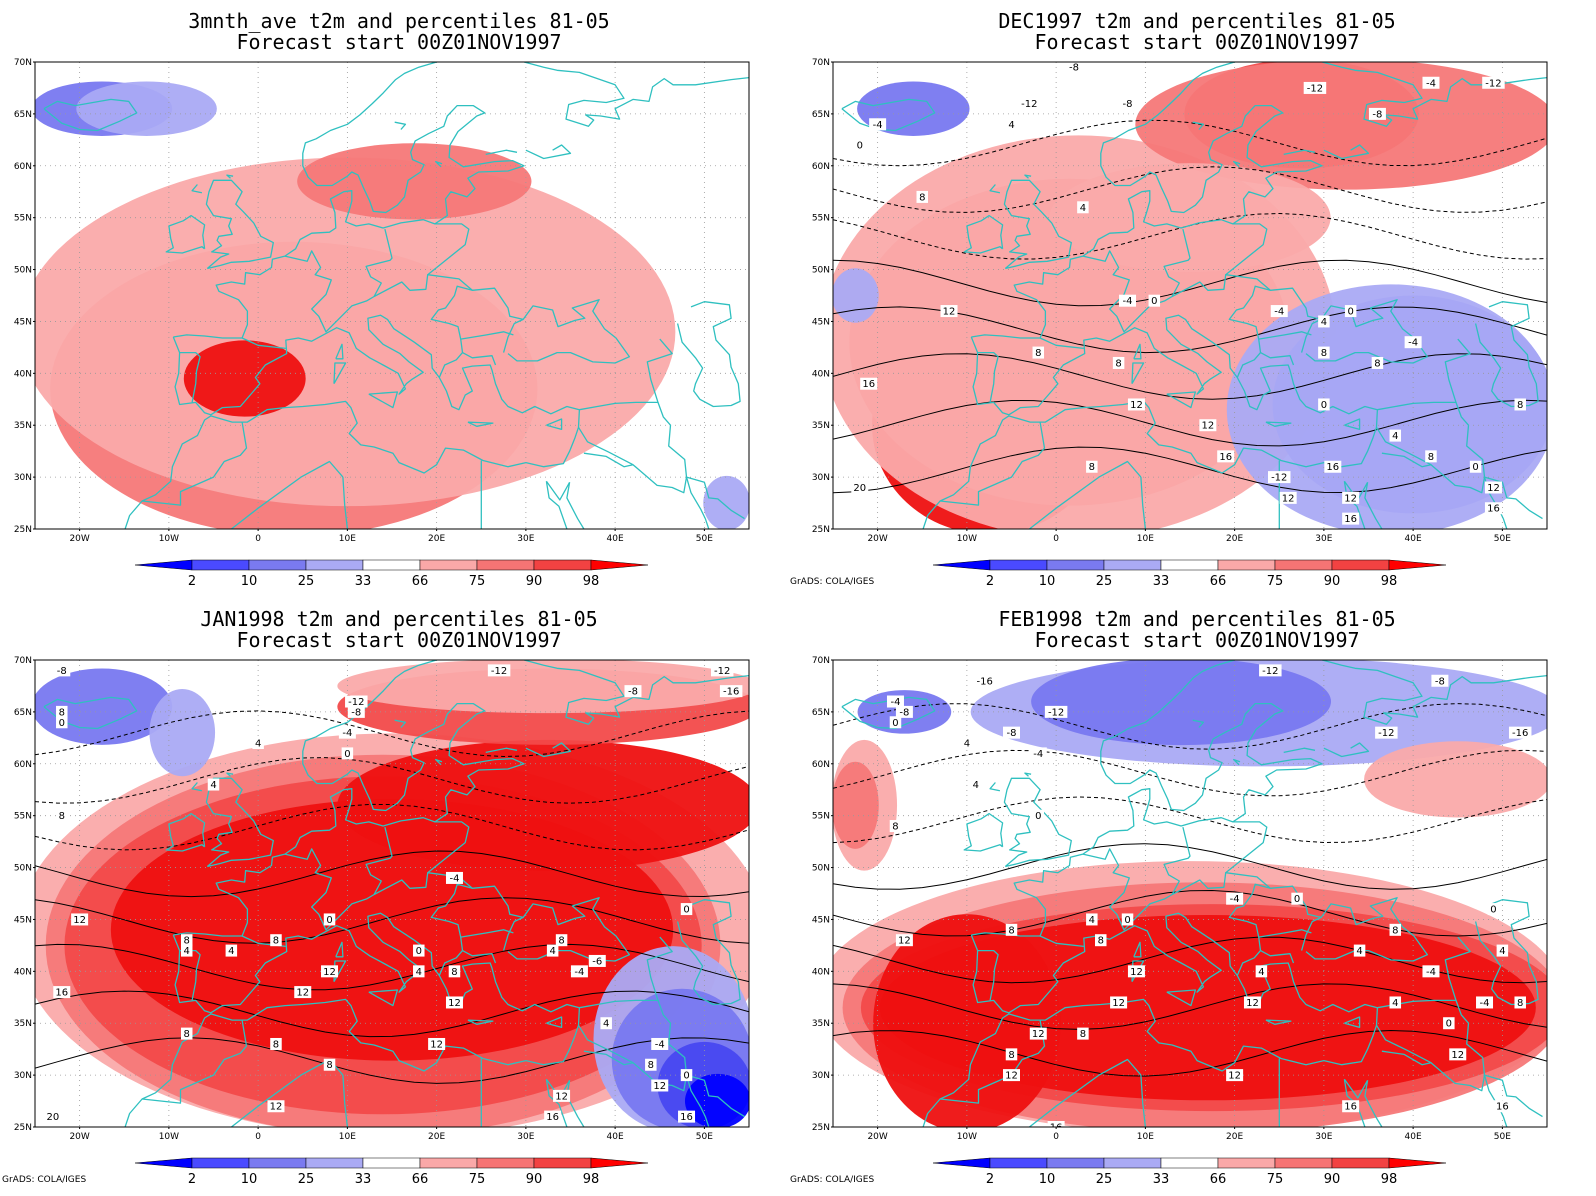 This screenshot has width=1596, height=1196. Describe the element at coordinates (249, 1179) in the screenshot. I see `colorbar-label: 10` at that location.